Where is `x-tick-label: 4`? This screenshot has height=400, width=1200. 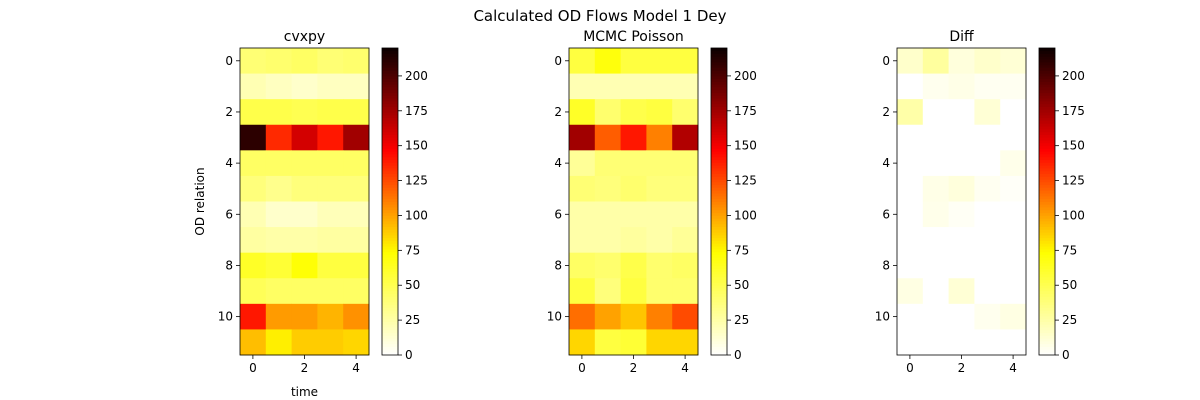
x-tick-label: 4 is located at coordinates (1013, 368).